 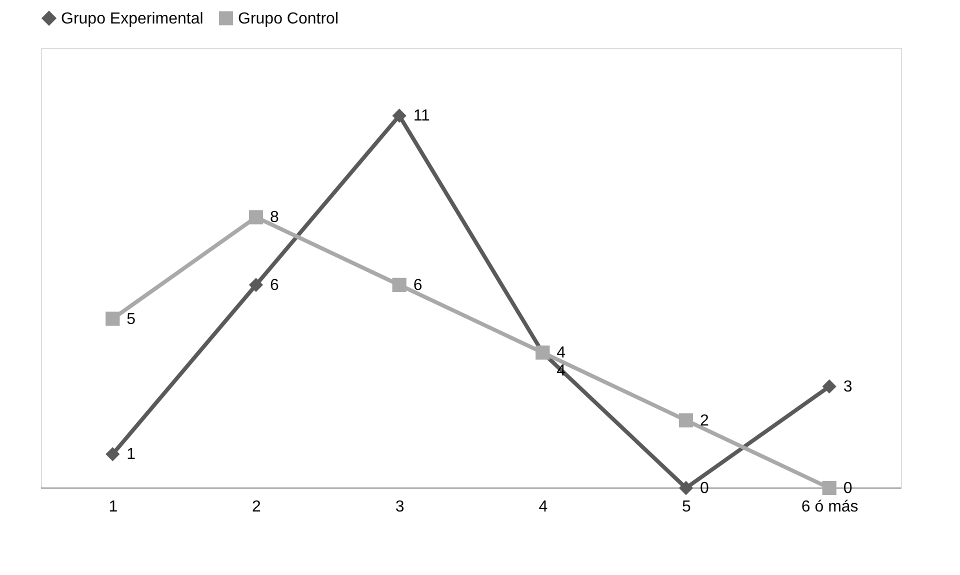 What do you see at coordinates (113, 507) in the screenshot?
I see `x-tick-label: 1` at bounding box center [113, 507].